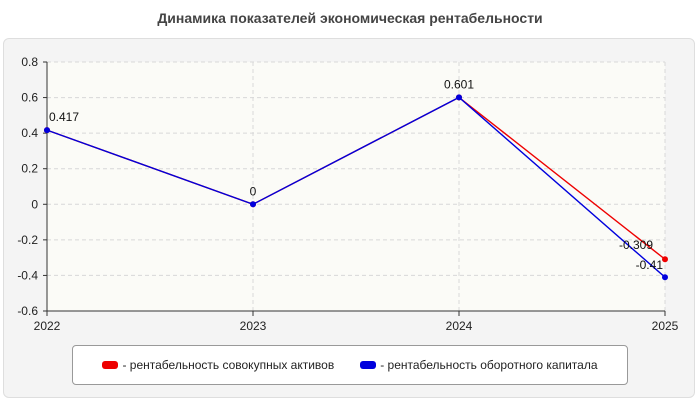  What do you see at coordinates (489, 365) in the screenshot?
I see `legend-label: - рентабельность оборотного капитала` at bounding box center [489, 365].